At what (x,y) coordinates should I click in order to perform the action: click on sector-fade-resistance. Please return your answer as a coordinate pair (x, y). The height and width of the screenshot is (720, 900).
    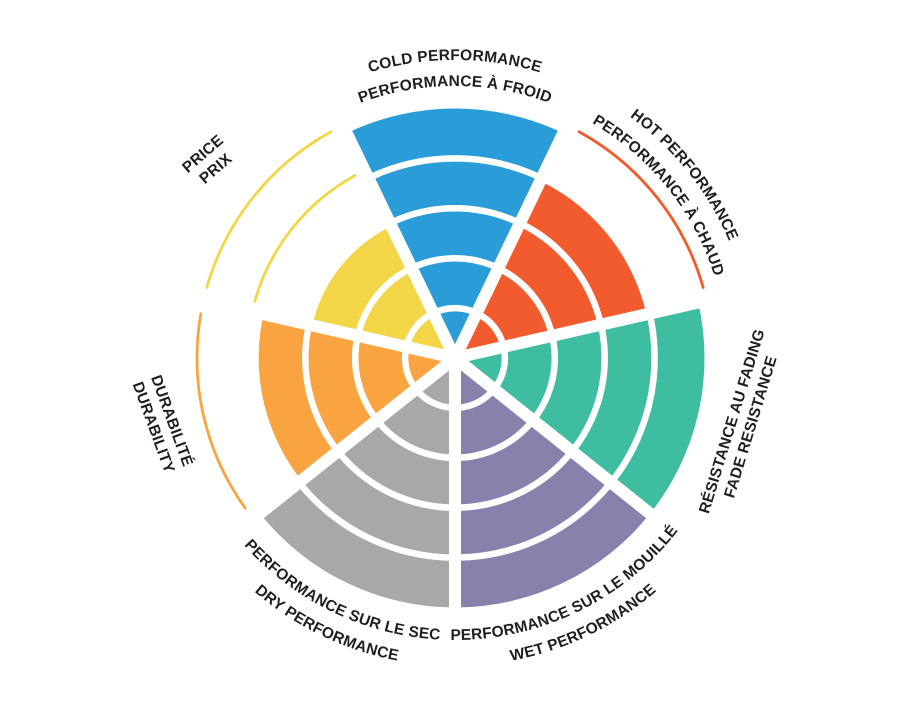
    Looking at the image, I should click on (580, 408).